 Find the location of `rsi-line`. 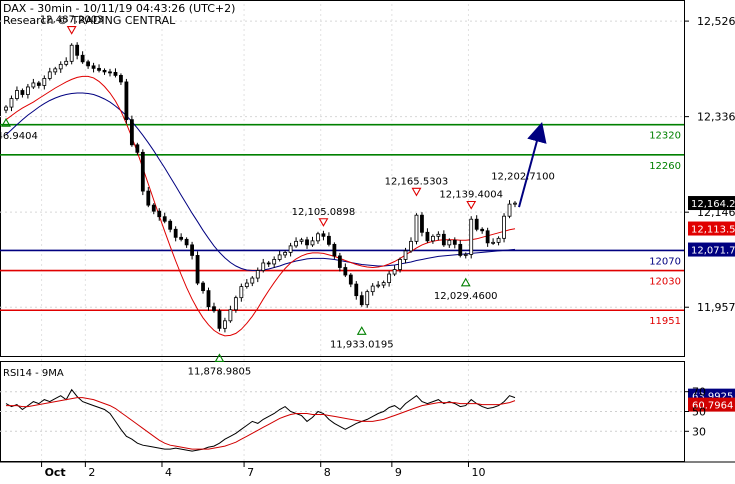

rsi-line is located at coordinates (260, 420).